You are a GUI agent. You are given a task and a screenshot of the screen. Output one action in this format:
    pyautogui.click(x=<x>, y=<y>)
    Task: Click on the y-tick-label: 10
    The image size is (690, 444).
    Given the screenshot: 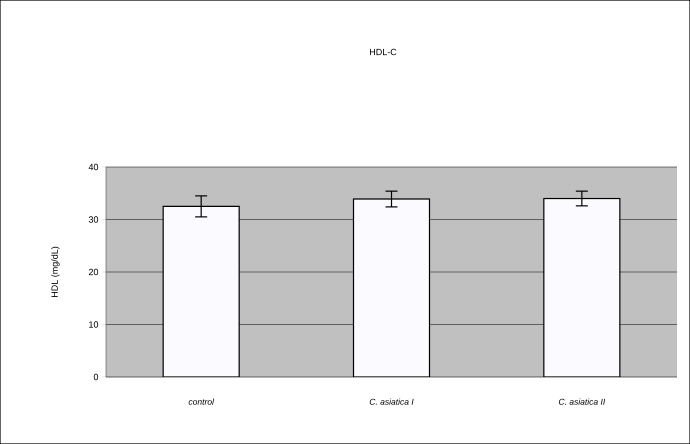 What is the action you would take?
    pyautogui.click(x=93, y=324)
    